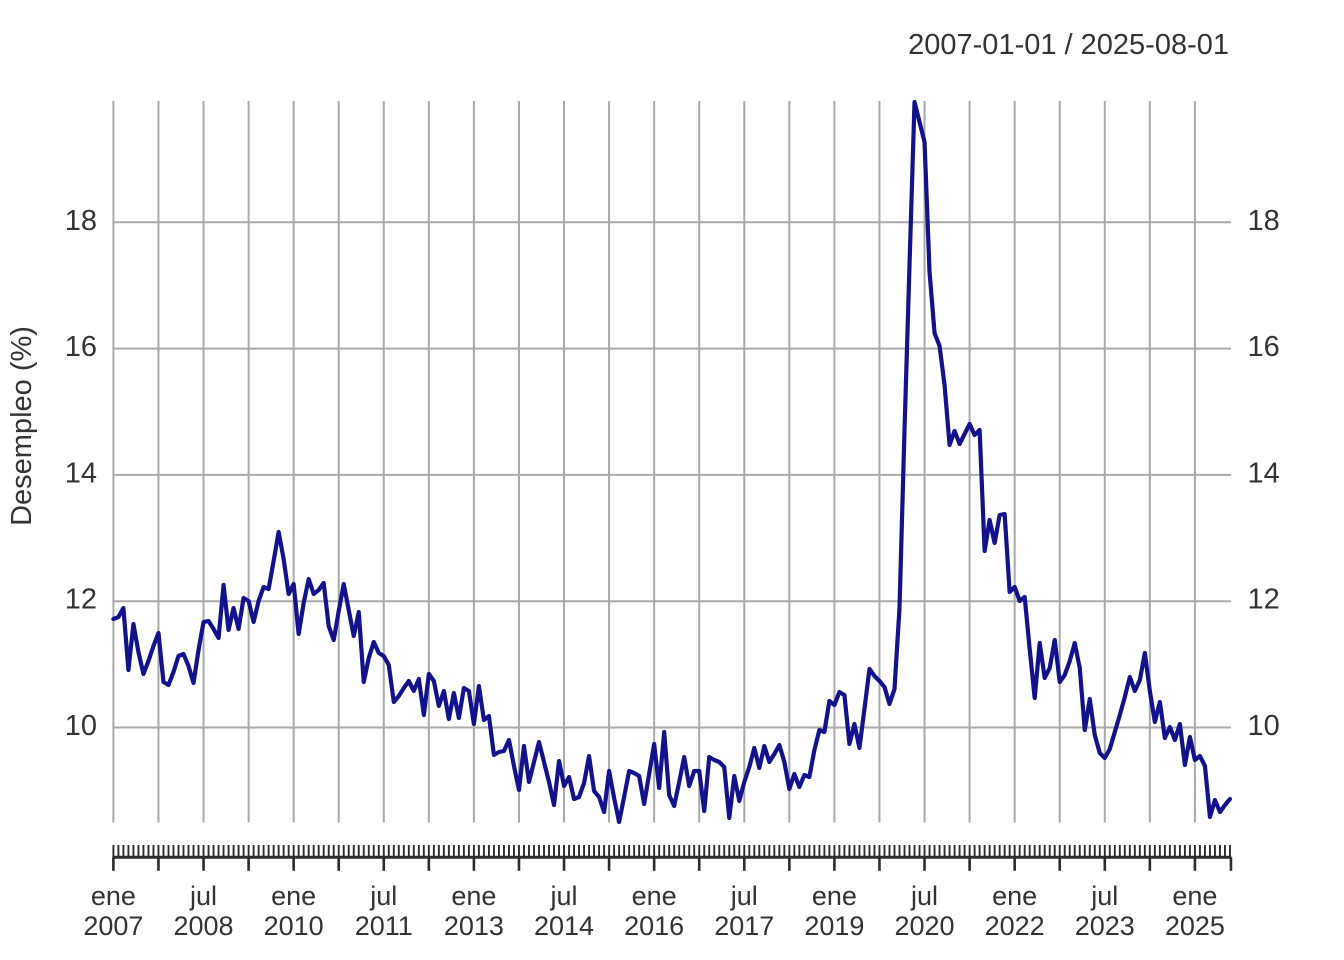  I want to click on svg-text: 2025, so click(1195, 926).